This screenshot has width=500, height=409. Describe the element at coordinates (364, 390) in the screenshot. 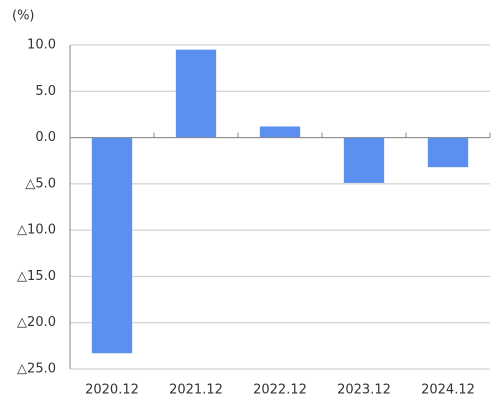

I see `x-tick-label: 2023.12` at that location.